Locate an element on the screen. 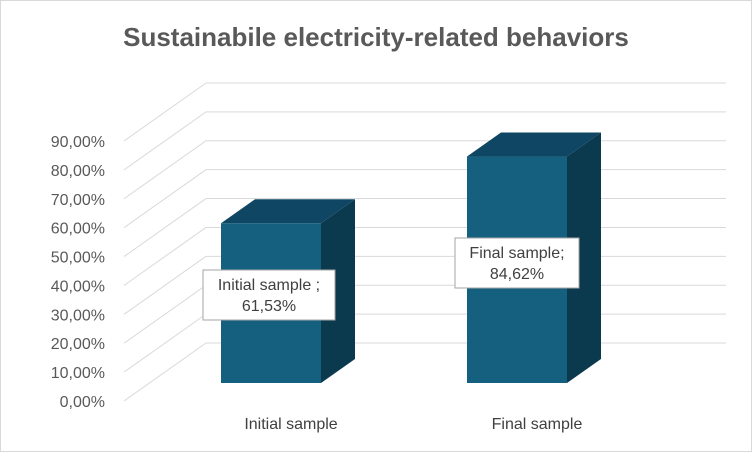 The height and width of the screenshot is (452, 752). y-tick-label: 0,00% is located at coordinates (82, 402).